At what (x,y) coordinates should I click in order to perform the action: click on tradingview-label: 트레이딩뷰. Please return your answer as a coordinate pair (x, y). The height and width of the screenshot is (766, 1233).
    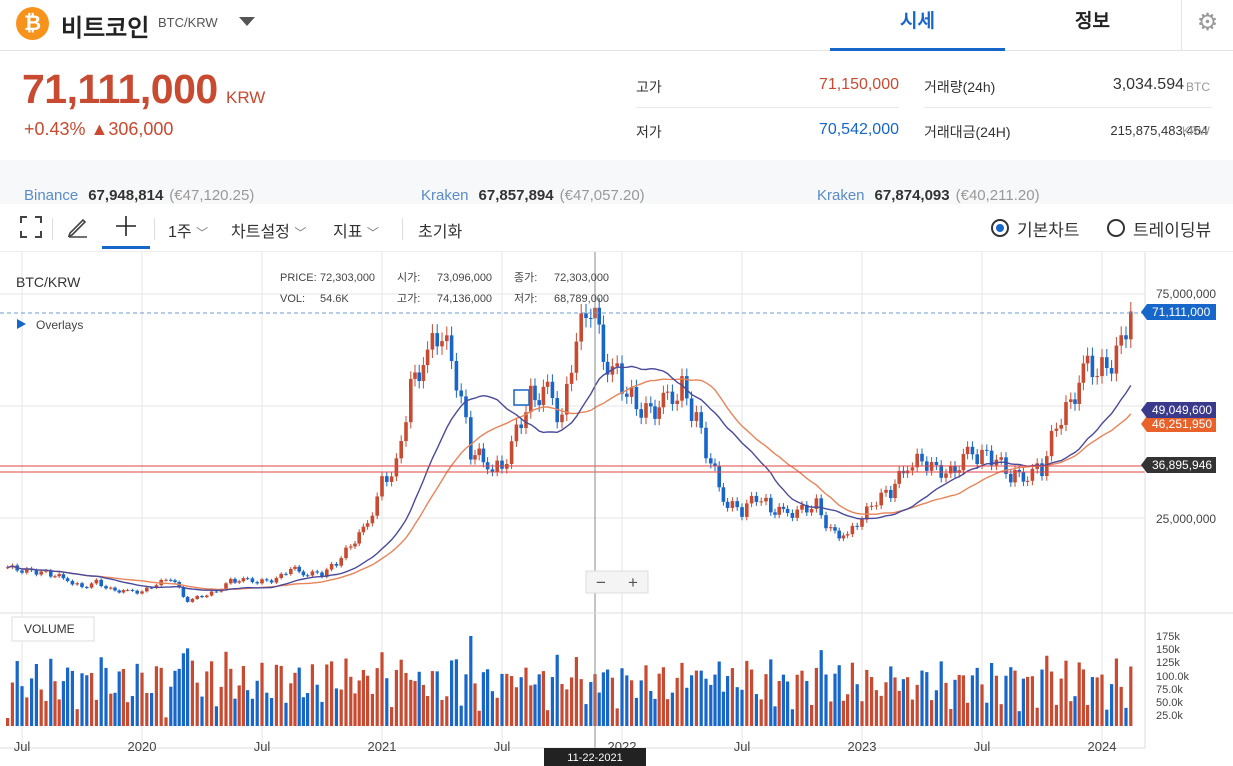
    Looking at the image, I should click on (1172, 230).